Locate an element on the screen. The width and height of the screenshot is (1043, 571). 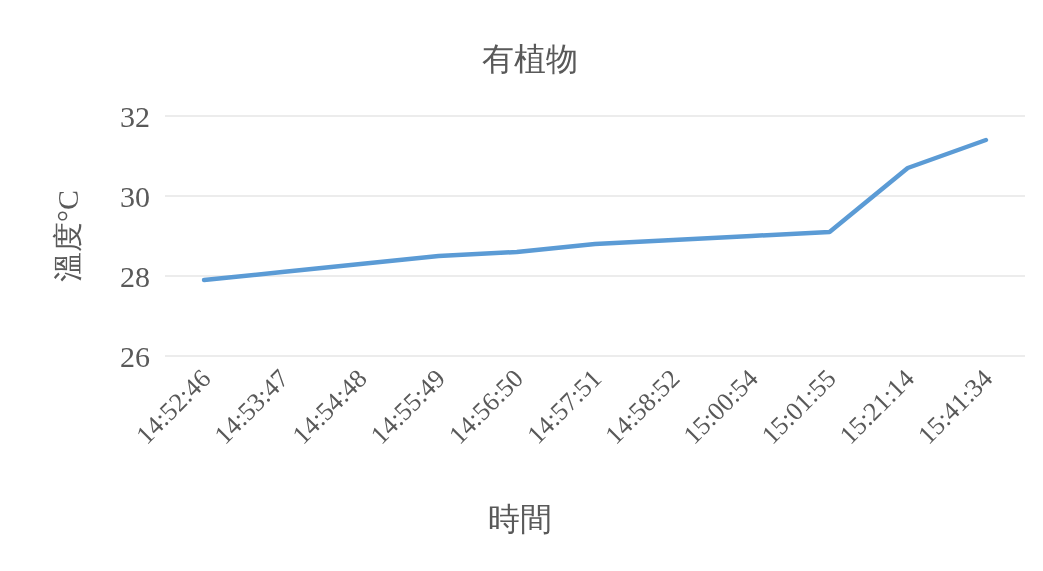
chart-title: 有植物 is located at coordinates (530, 59).